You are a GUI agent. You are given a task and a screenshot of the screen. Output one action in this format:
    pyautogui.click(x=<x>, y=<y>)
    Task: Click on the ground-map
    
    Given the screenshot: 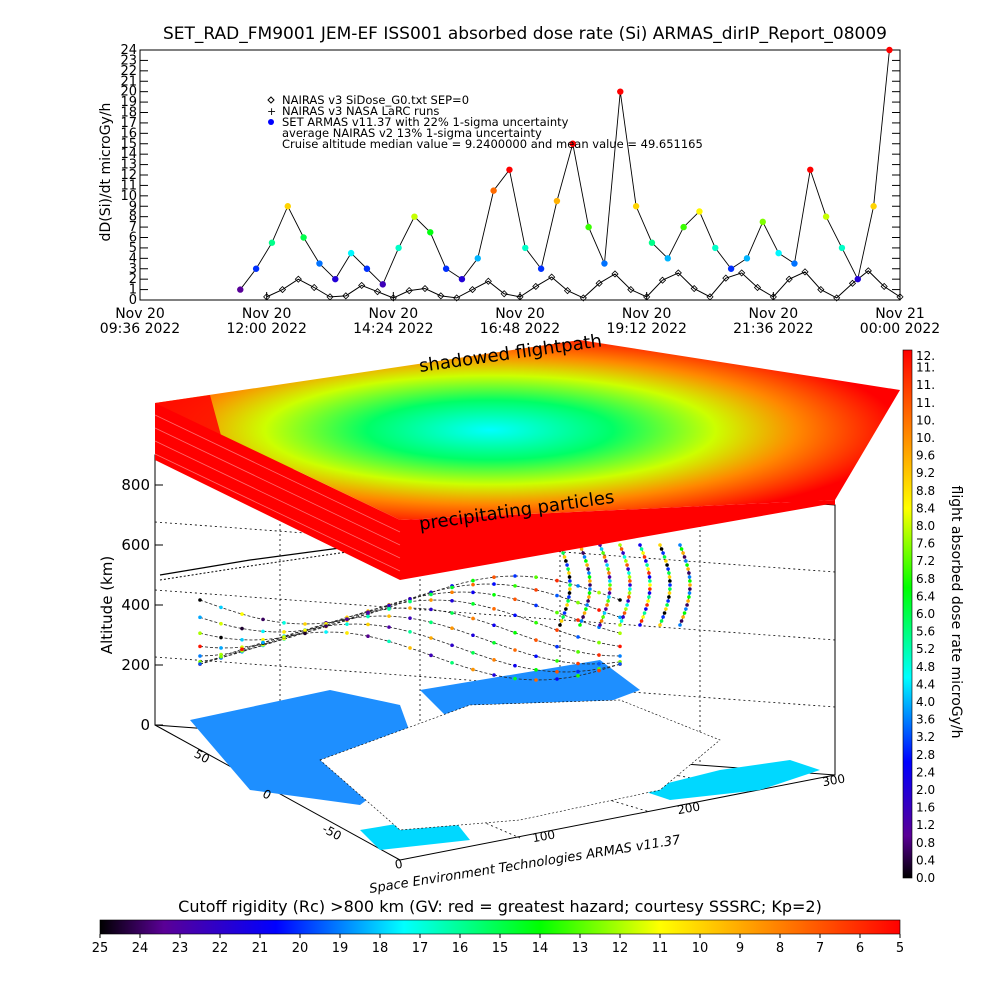 What is the action you would take?
    pyautogui.click(x=505, y=755)
    